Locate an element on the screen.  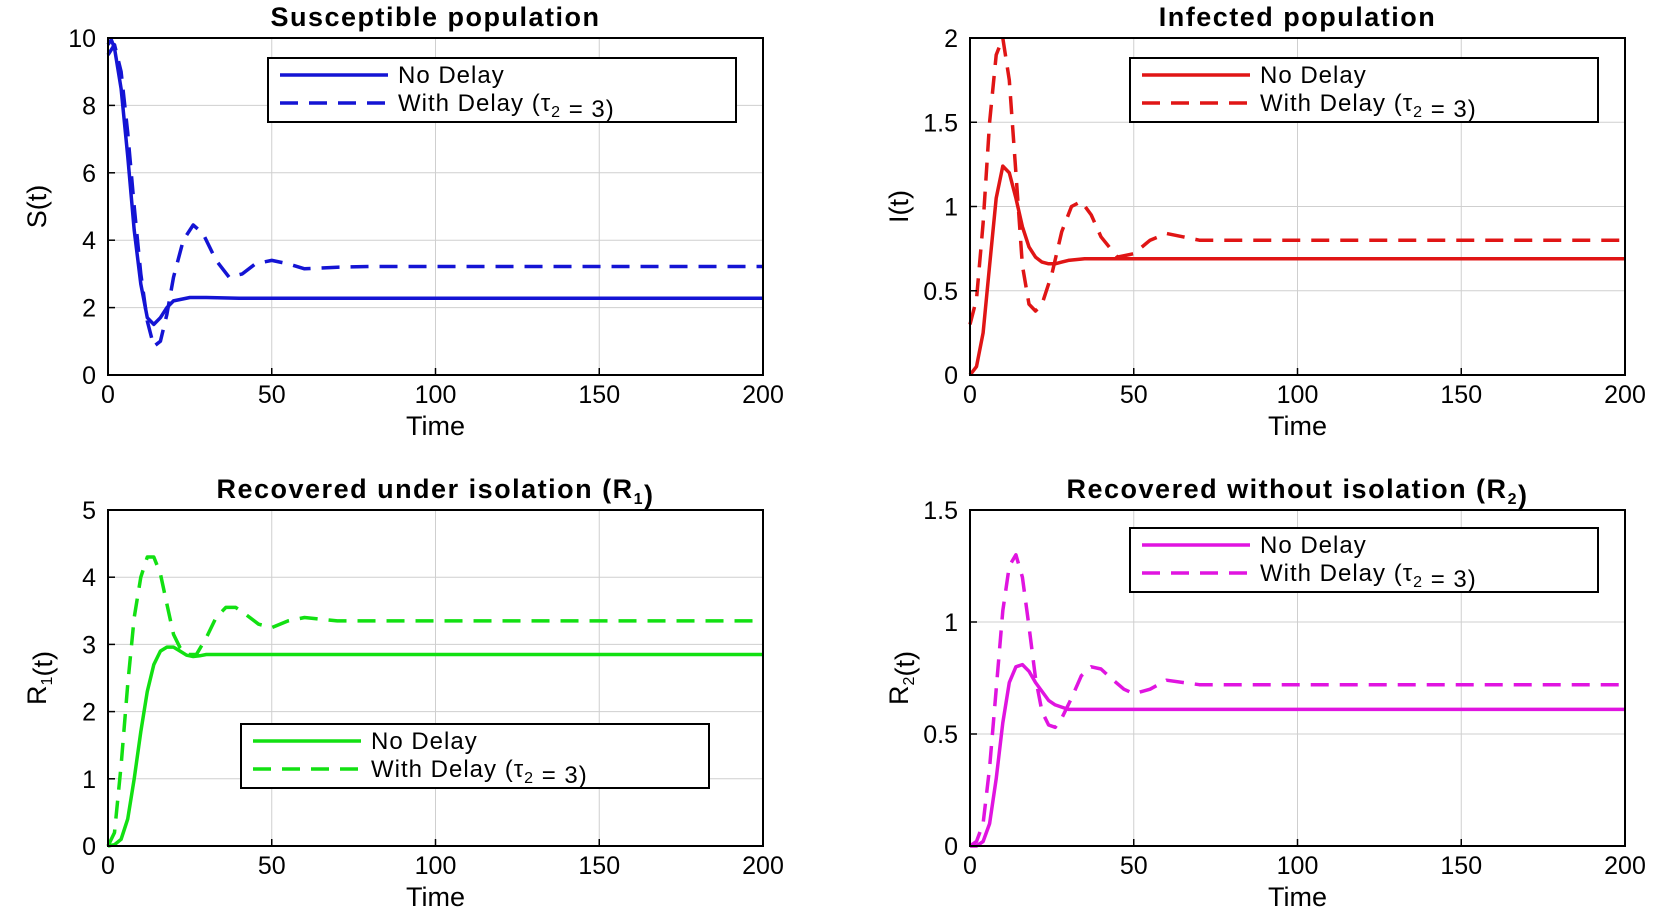
y-tick-label: 5 is located at coordinates (89, 511).